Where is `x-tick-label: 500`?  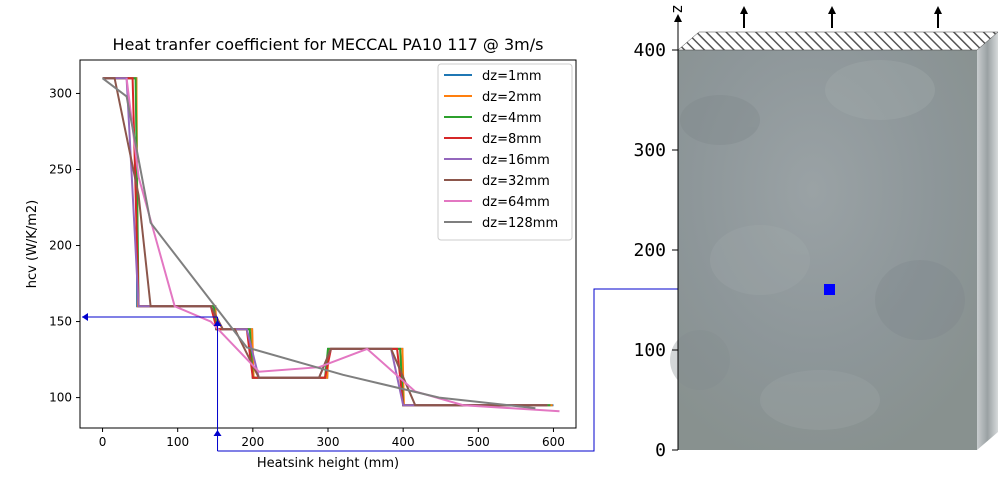
x-tick-label: 500 is located at coordinates (478, 442).